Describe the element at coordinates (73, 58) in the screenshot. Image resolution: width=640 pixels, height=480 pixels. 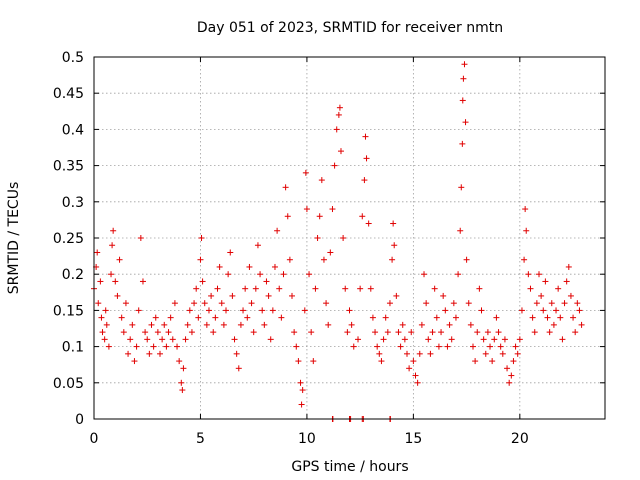
I see `y-tick-label: 0.5` at that location.